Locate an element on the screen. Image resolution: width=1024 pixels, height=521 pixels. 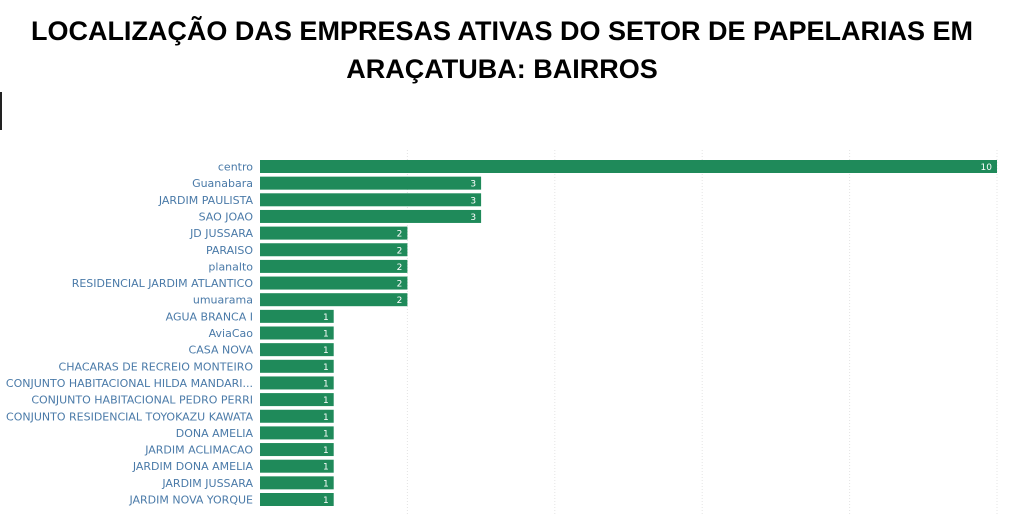
category-label: umuarama is located at coordinates (223, 300).